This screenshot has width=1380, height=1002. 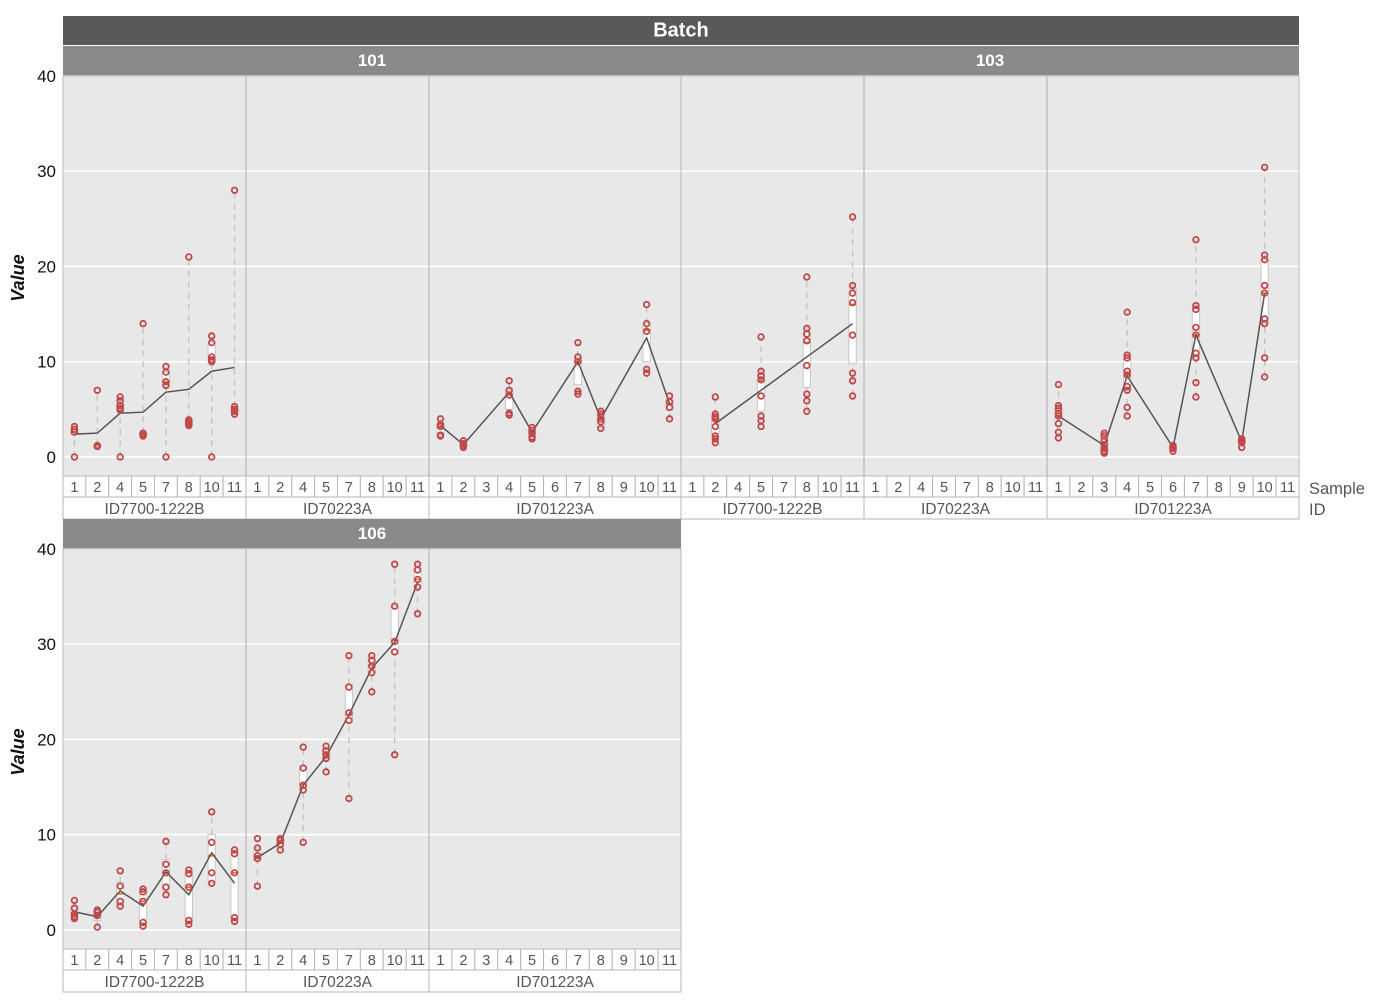 What do you see at coordinates (990, 60) in the screenshot?
I see `panel-title: 103` at bounding box center [990, 60].